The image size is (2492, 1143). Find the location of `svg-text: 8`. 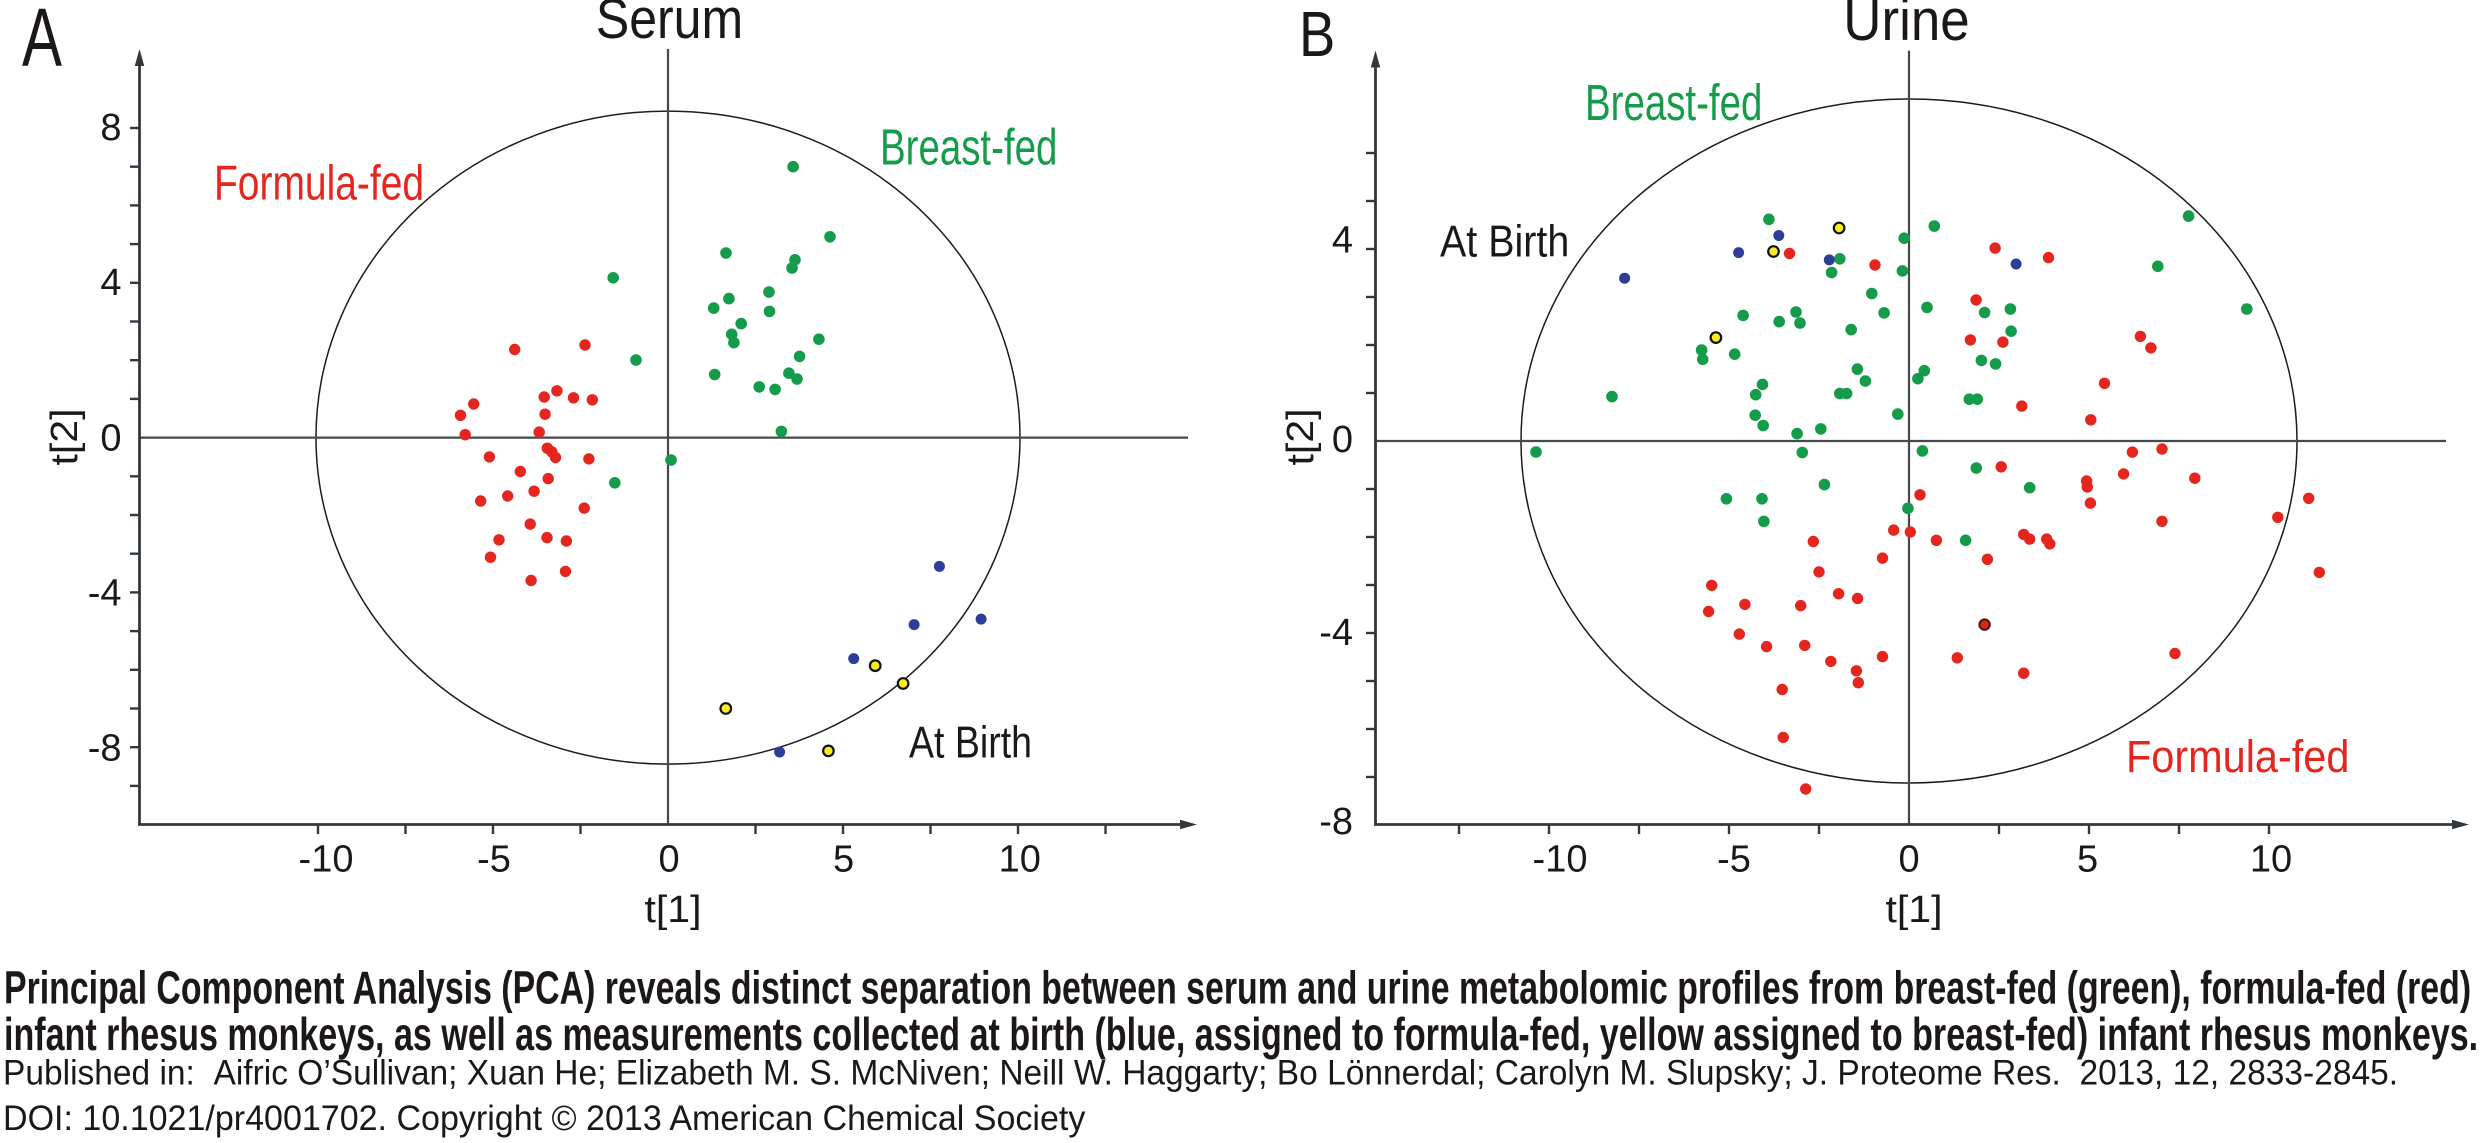

svg-text: 8 is located at coordinates (110, 128).